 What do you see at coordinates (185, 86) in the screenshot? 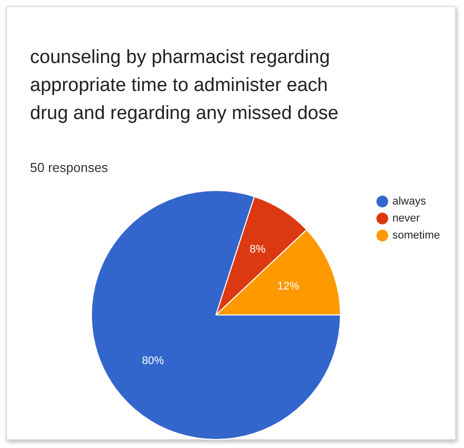
I see `chart-title: counseling by pharmacist regarding appropriate time to administer each drug and regarding any missed dose` at bounding box center [185, 86].